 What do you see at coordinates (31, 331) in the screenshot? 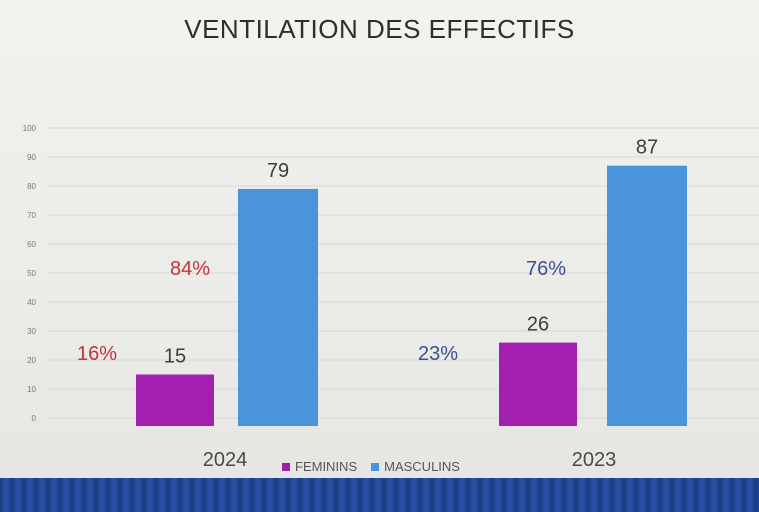
I see `y-tick-label-30: 30` at bounding box center [31, 331].